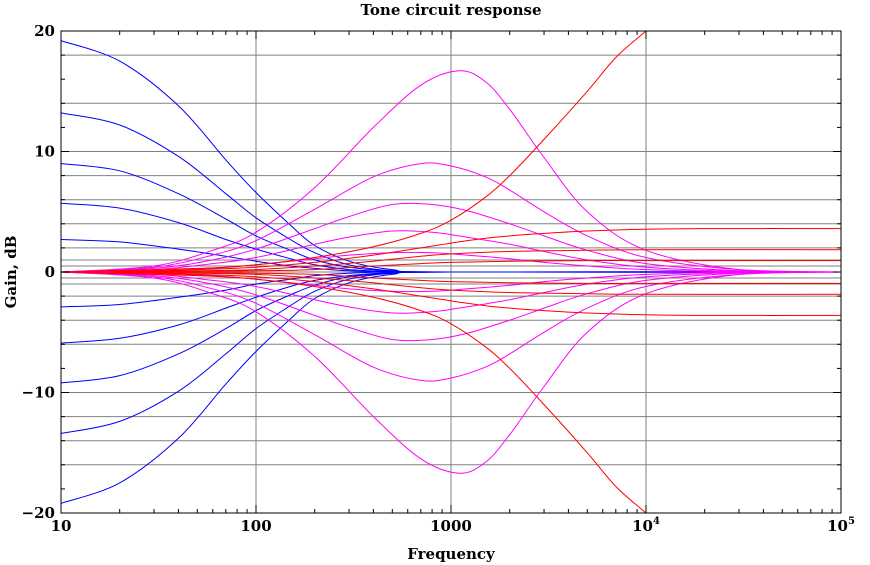  What do you see at coordinates (38, 513) in the screenshot?
I see `y-tick-label-4: −20` at bounding box center [38, 513].